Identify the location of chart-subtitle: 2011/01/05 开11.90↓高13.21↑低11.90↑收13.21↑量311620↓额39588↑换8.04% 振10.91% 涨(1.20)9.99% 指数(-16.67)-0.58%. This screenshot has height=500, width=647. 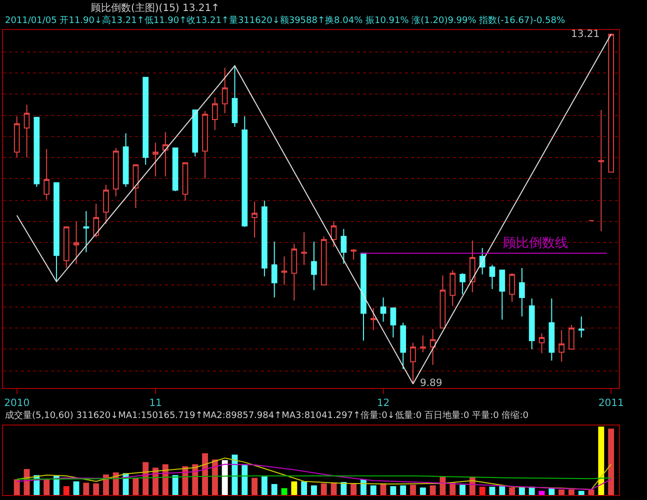
(285, 20).